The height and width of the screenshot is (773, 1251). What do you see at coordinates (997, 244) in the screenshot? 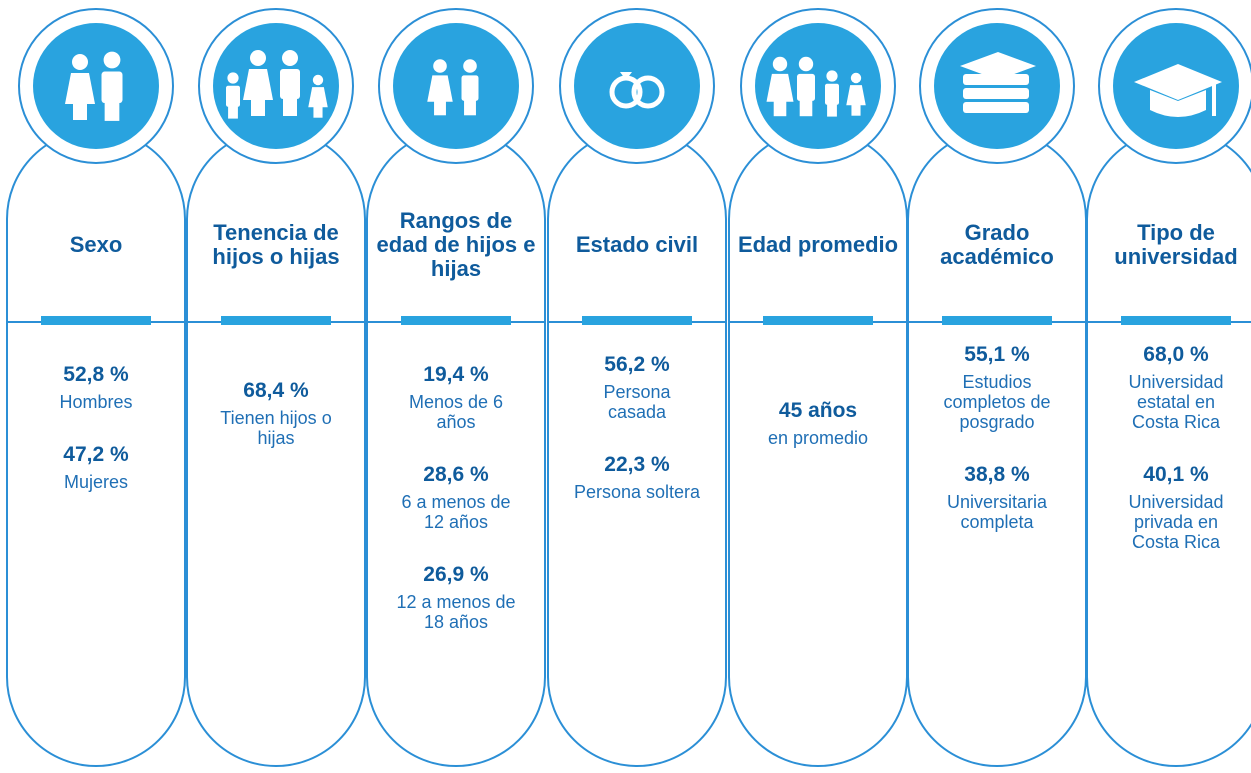
I see `column-title: Grado académico` at bounding box center [997, 244].